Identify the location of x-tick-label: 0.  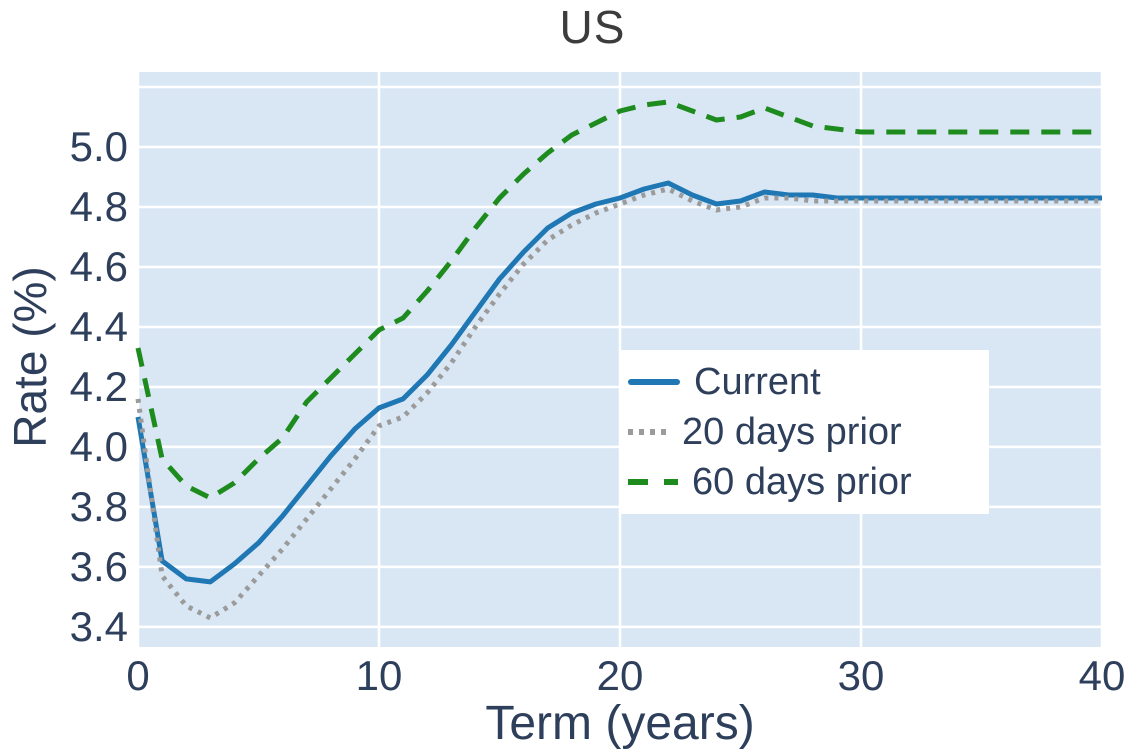
(138, 675).